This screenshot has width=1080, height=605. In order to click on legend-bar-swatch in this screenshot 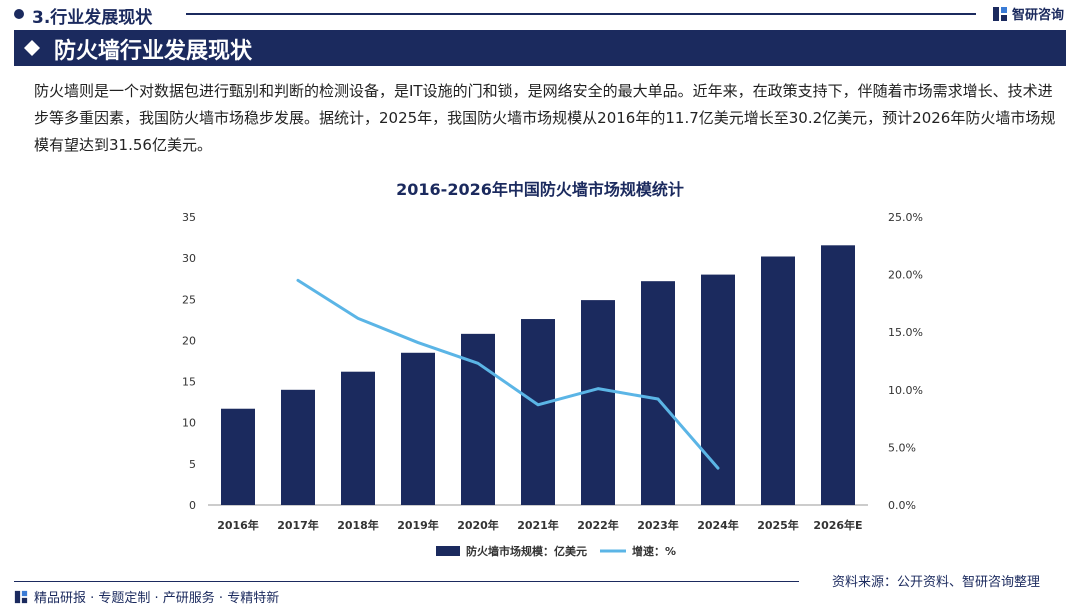, I will do `click(448, 551)`.